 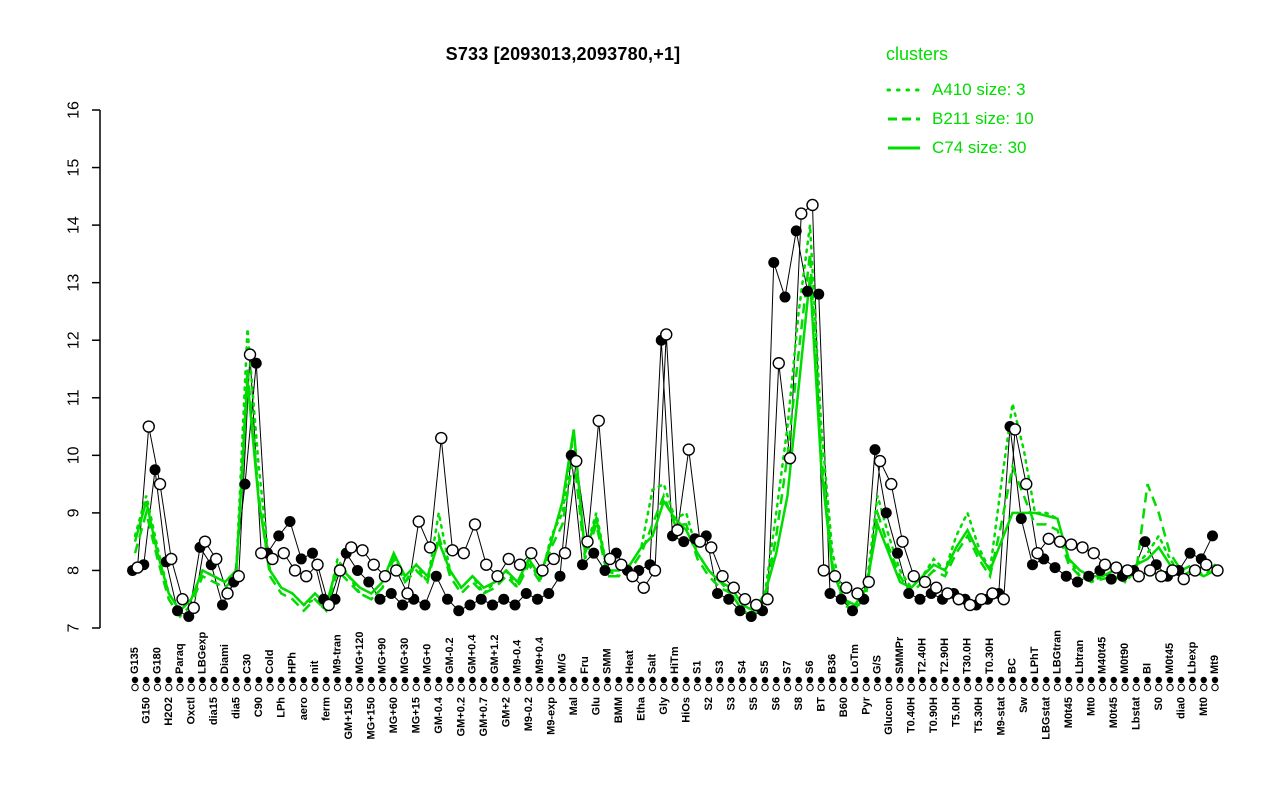 What do you see at coordinates (74, 110) in the screenshot?
I see `y-tick-label: 16` at bounding box center [74, 110].